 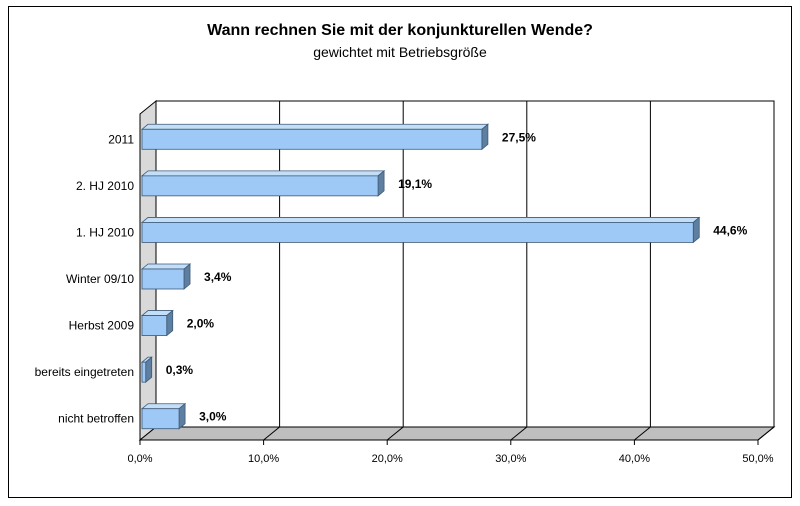 What do you see at coordinates (100, 279) in the screenshot?
I see `category-label: Winter 09/10` at bounding box center [100, 279].